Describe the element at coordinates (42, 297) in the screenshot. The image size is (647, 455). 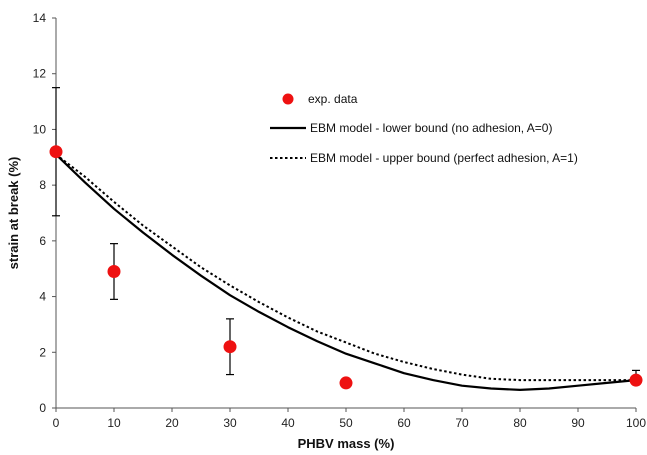
I see `y-tick-label: 4` at that location.